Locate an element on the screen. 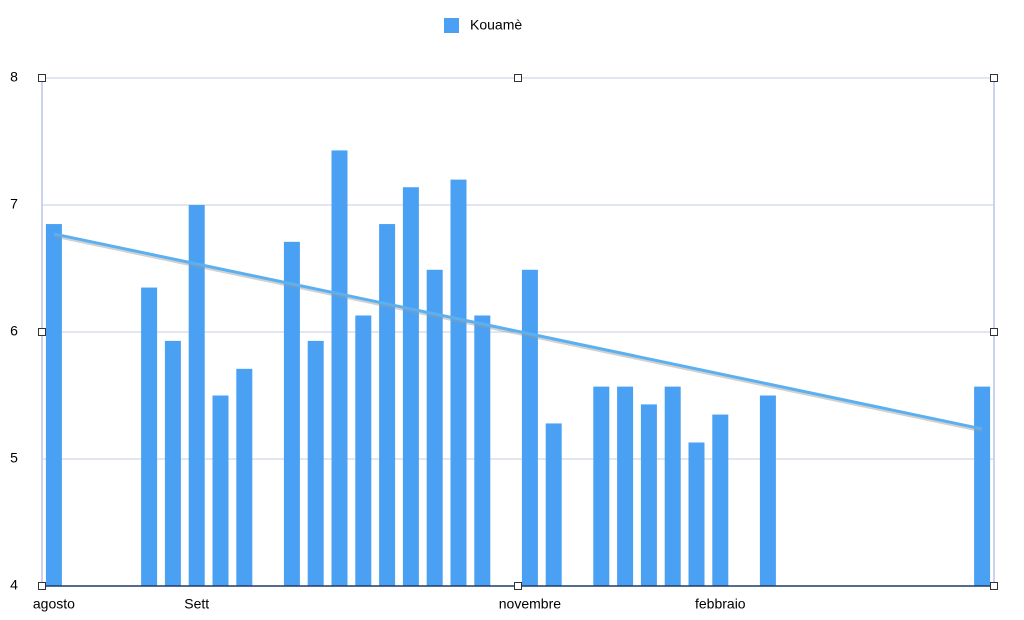 The image size is (1024, 620). legend-swatch is located at coordinates (451, 25).